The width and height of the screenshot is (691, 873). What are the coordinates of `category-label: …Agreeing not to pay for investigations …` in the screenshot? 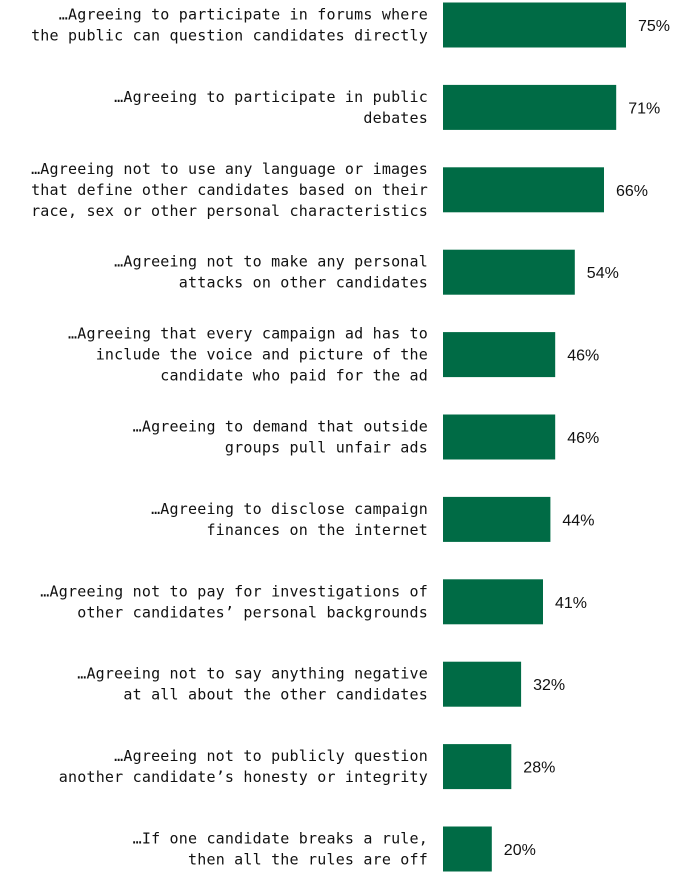 It's located at (234, 601).